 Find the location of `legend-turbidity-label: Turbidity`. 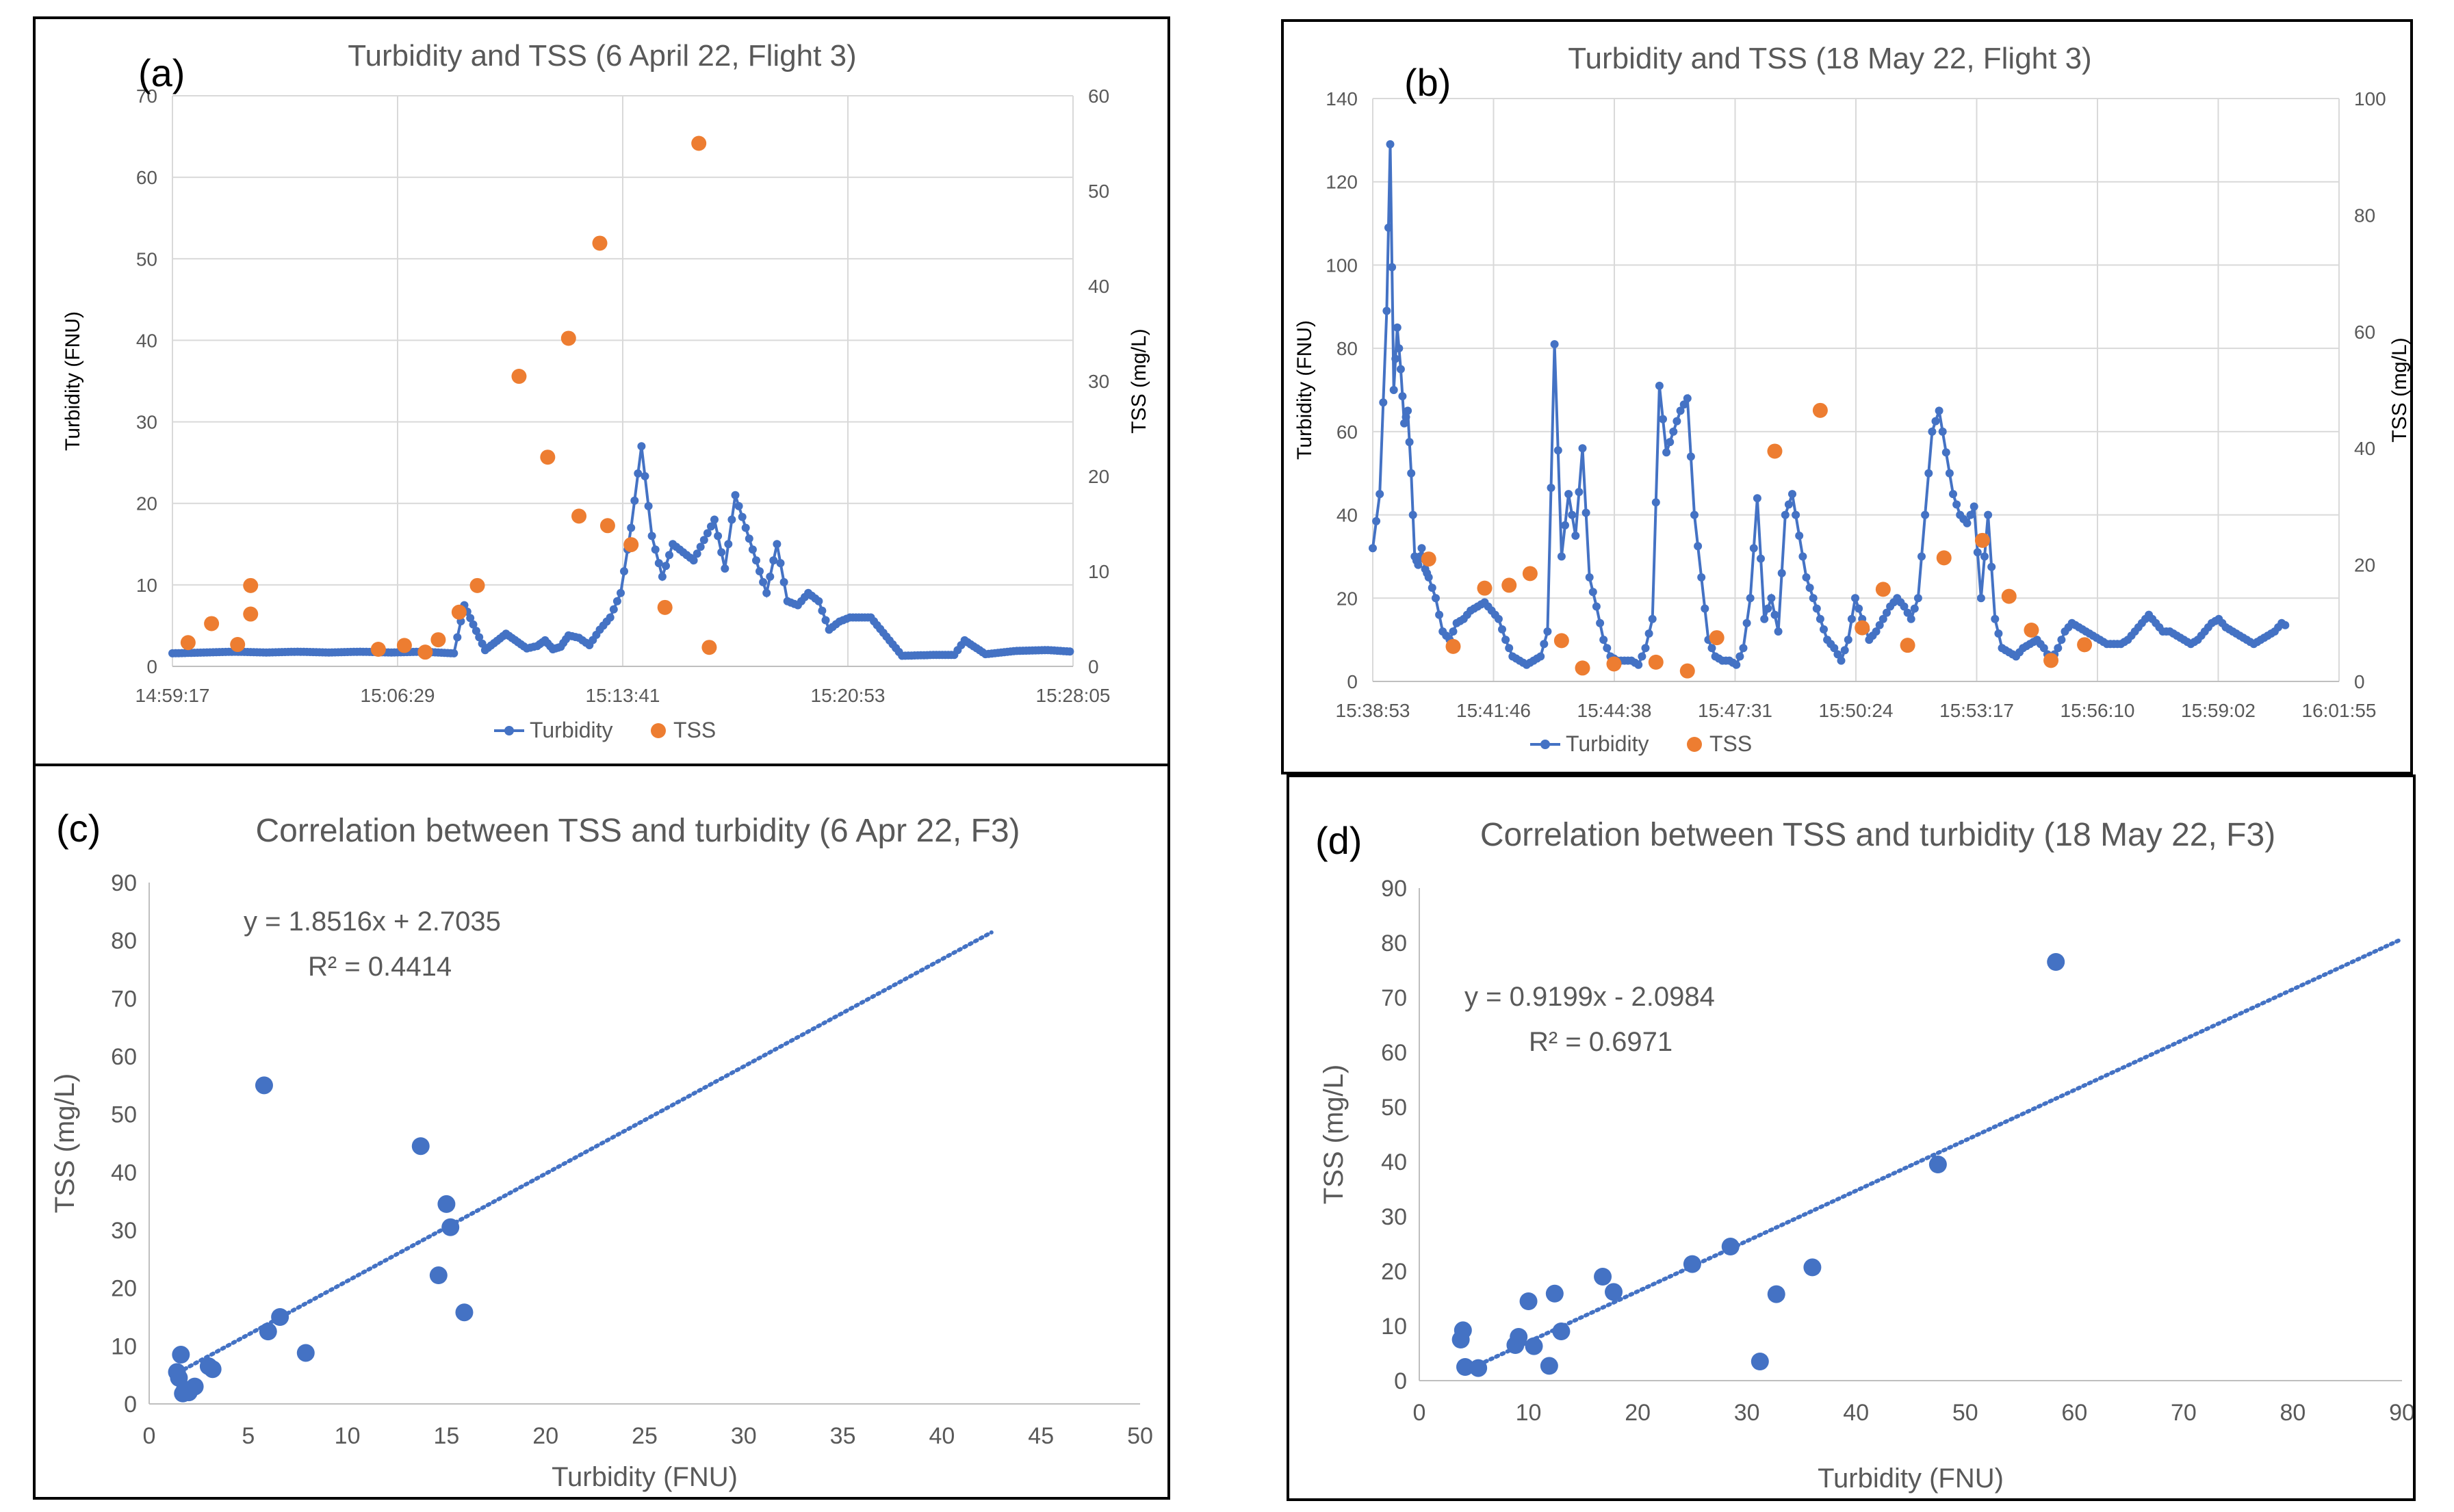

legend-turbidity-label: Turbidity is located at coordinates (571, 730).